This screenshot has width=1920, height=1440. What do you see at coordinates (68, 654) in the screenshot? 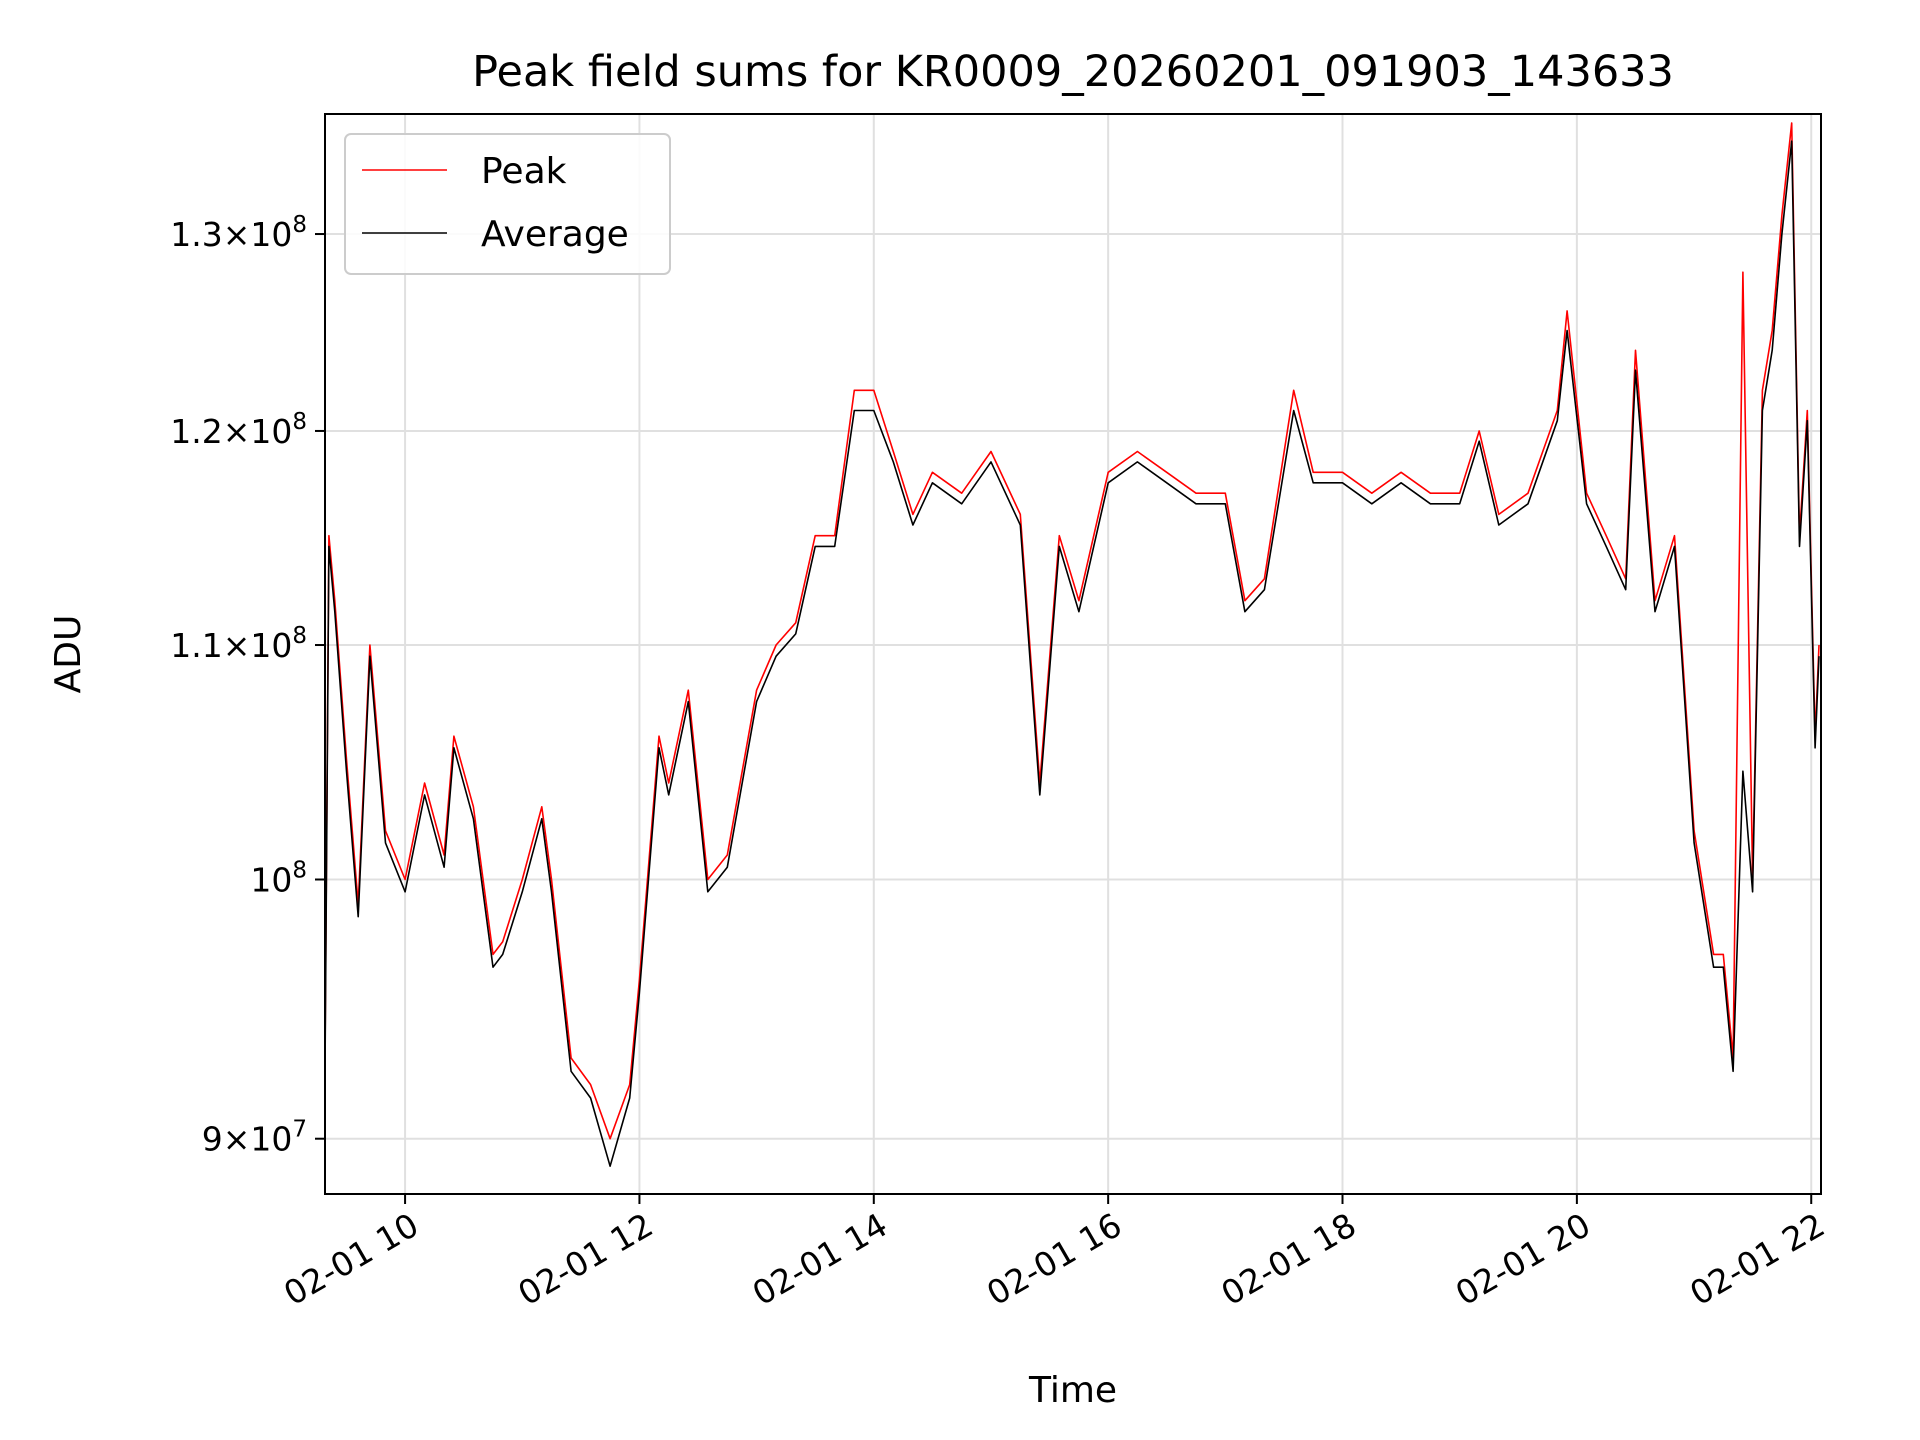
I see `y-axis-title: ADU` at bounding box center [68, 654].